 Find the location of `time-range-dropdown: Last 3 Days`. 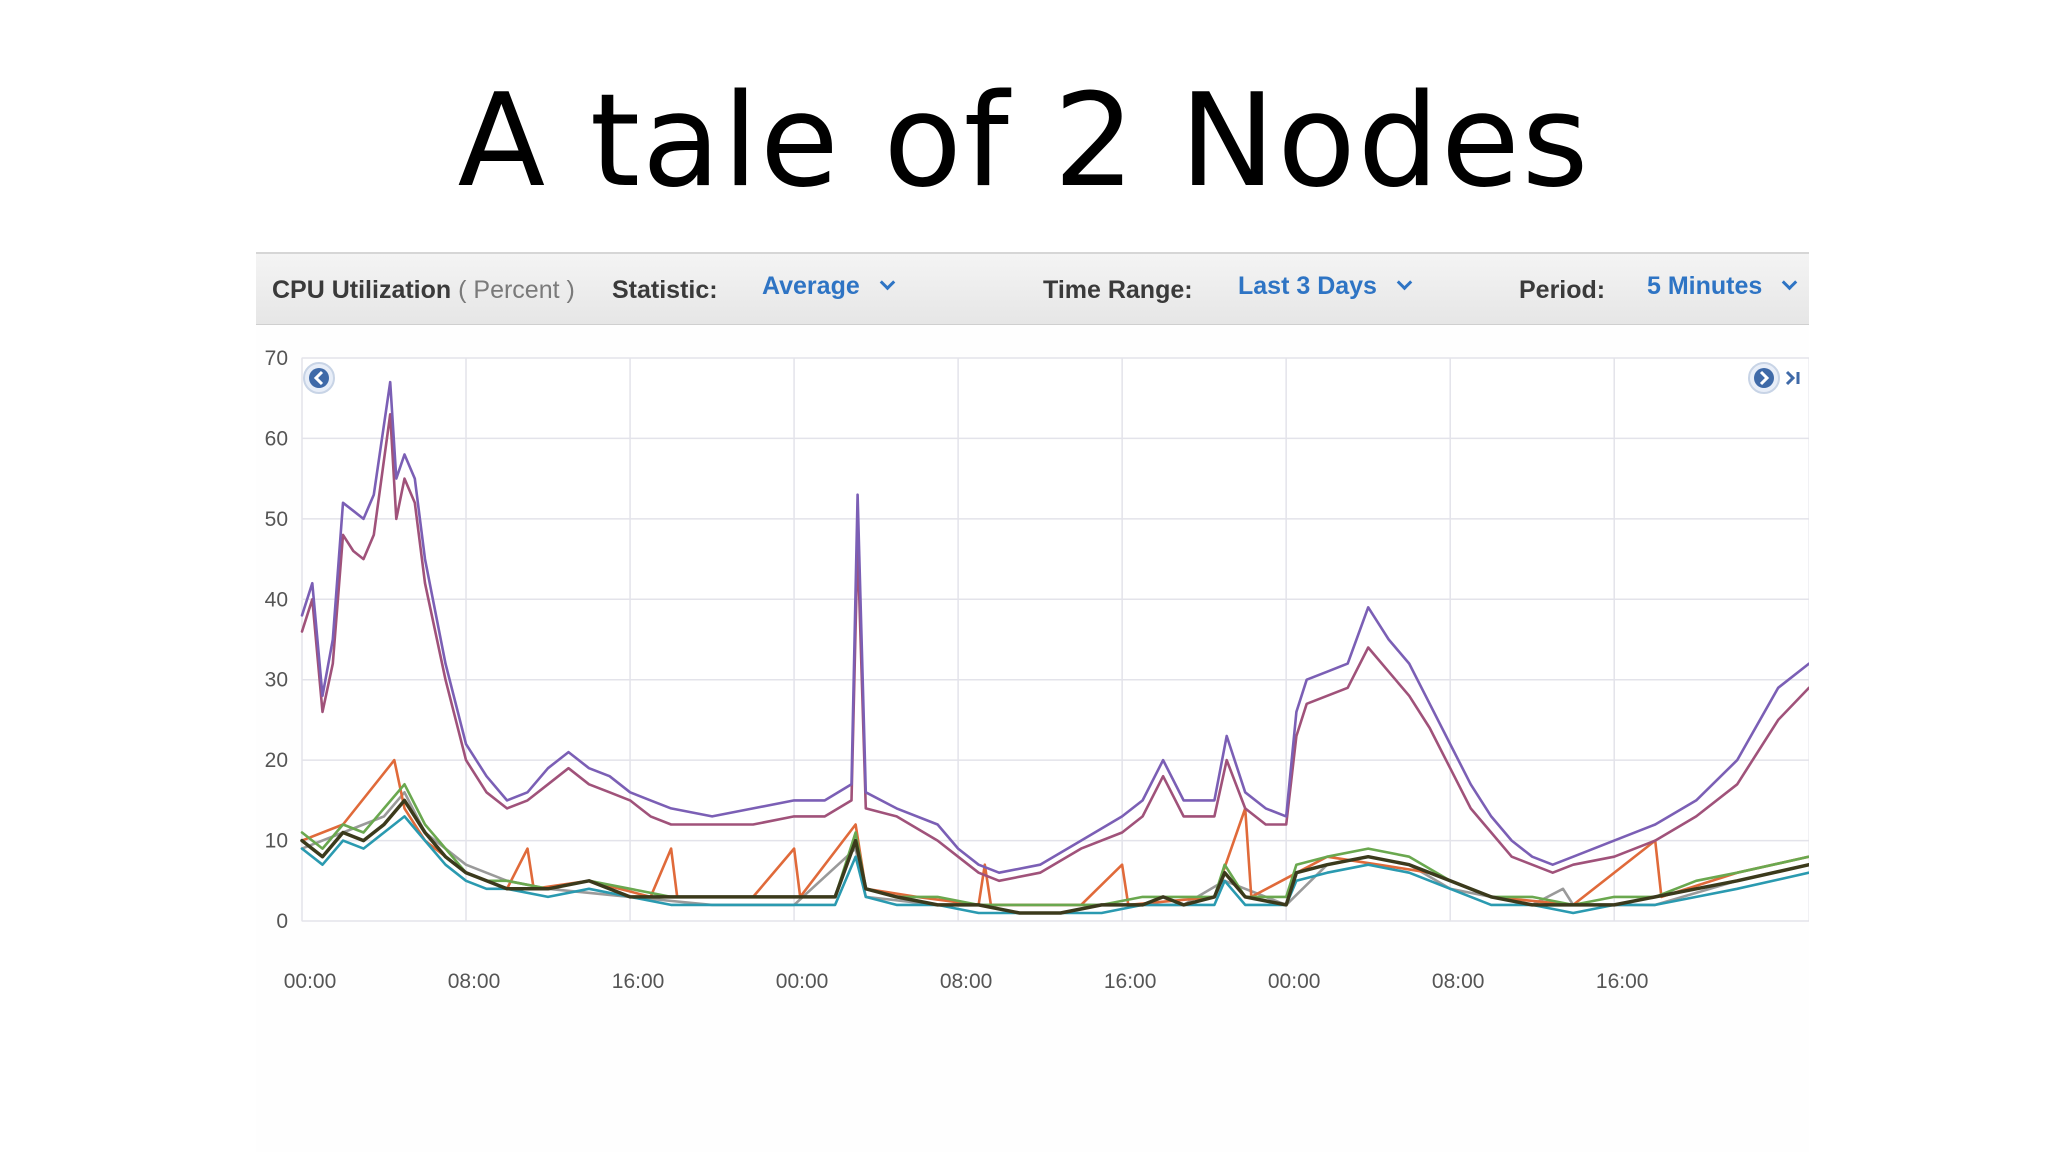

time-range-dropdown: Last 3 Days is located at coordinates (1325, 286).